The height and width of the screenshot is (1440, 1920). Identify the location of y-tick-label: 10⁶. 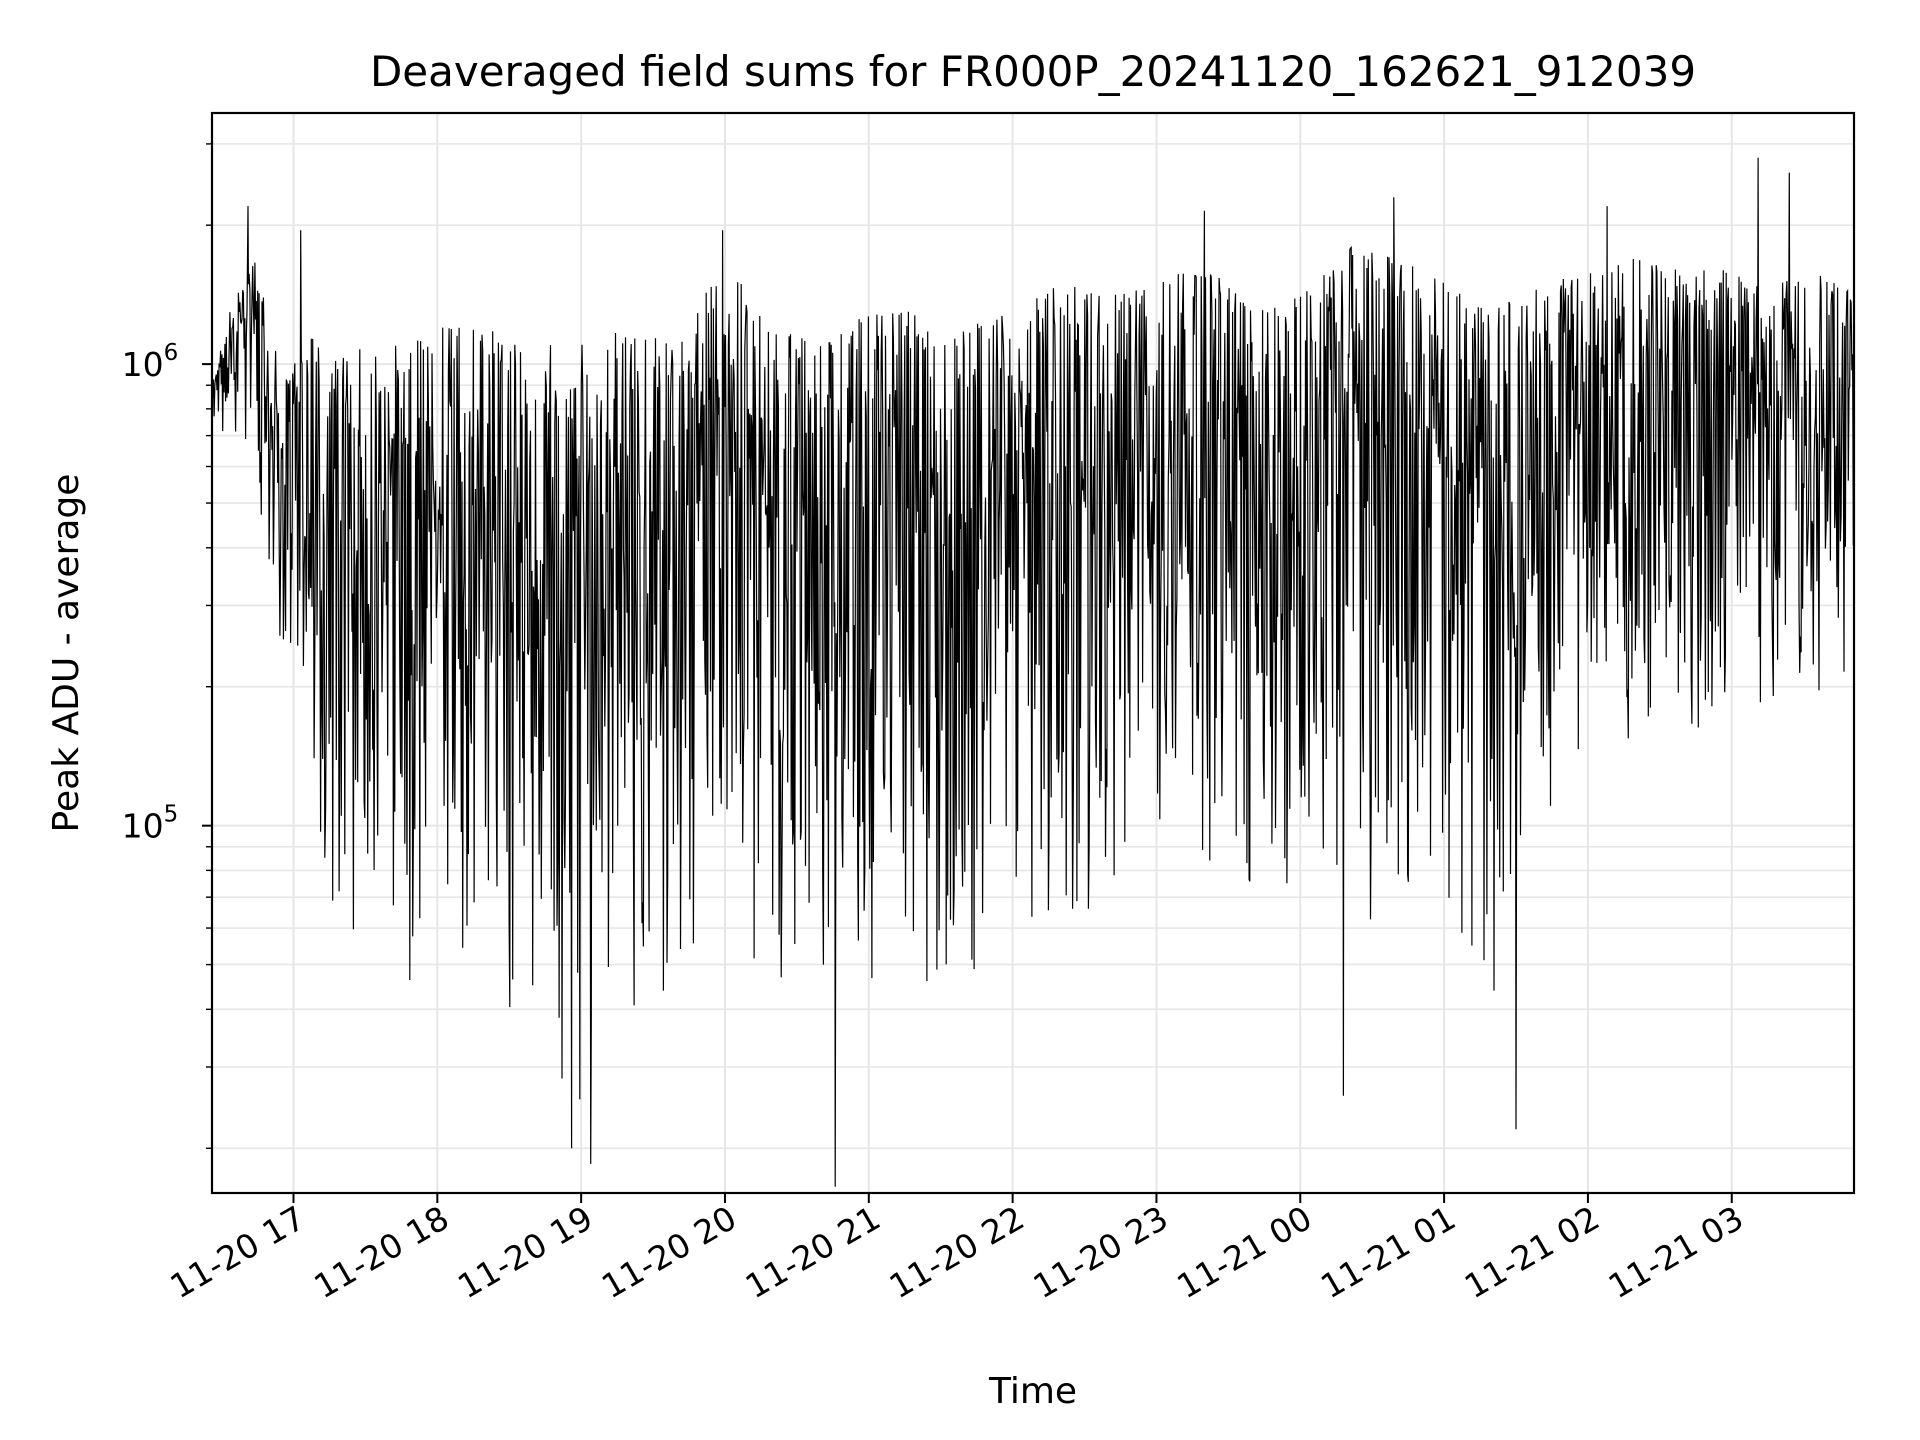
(150, 362).